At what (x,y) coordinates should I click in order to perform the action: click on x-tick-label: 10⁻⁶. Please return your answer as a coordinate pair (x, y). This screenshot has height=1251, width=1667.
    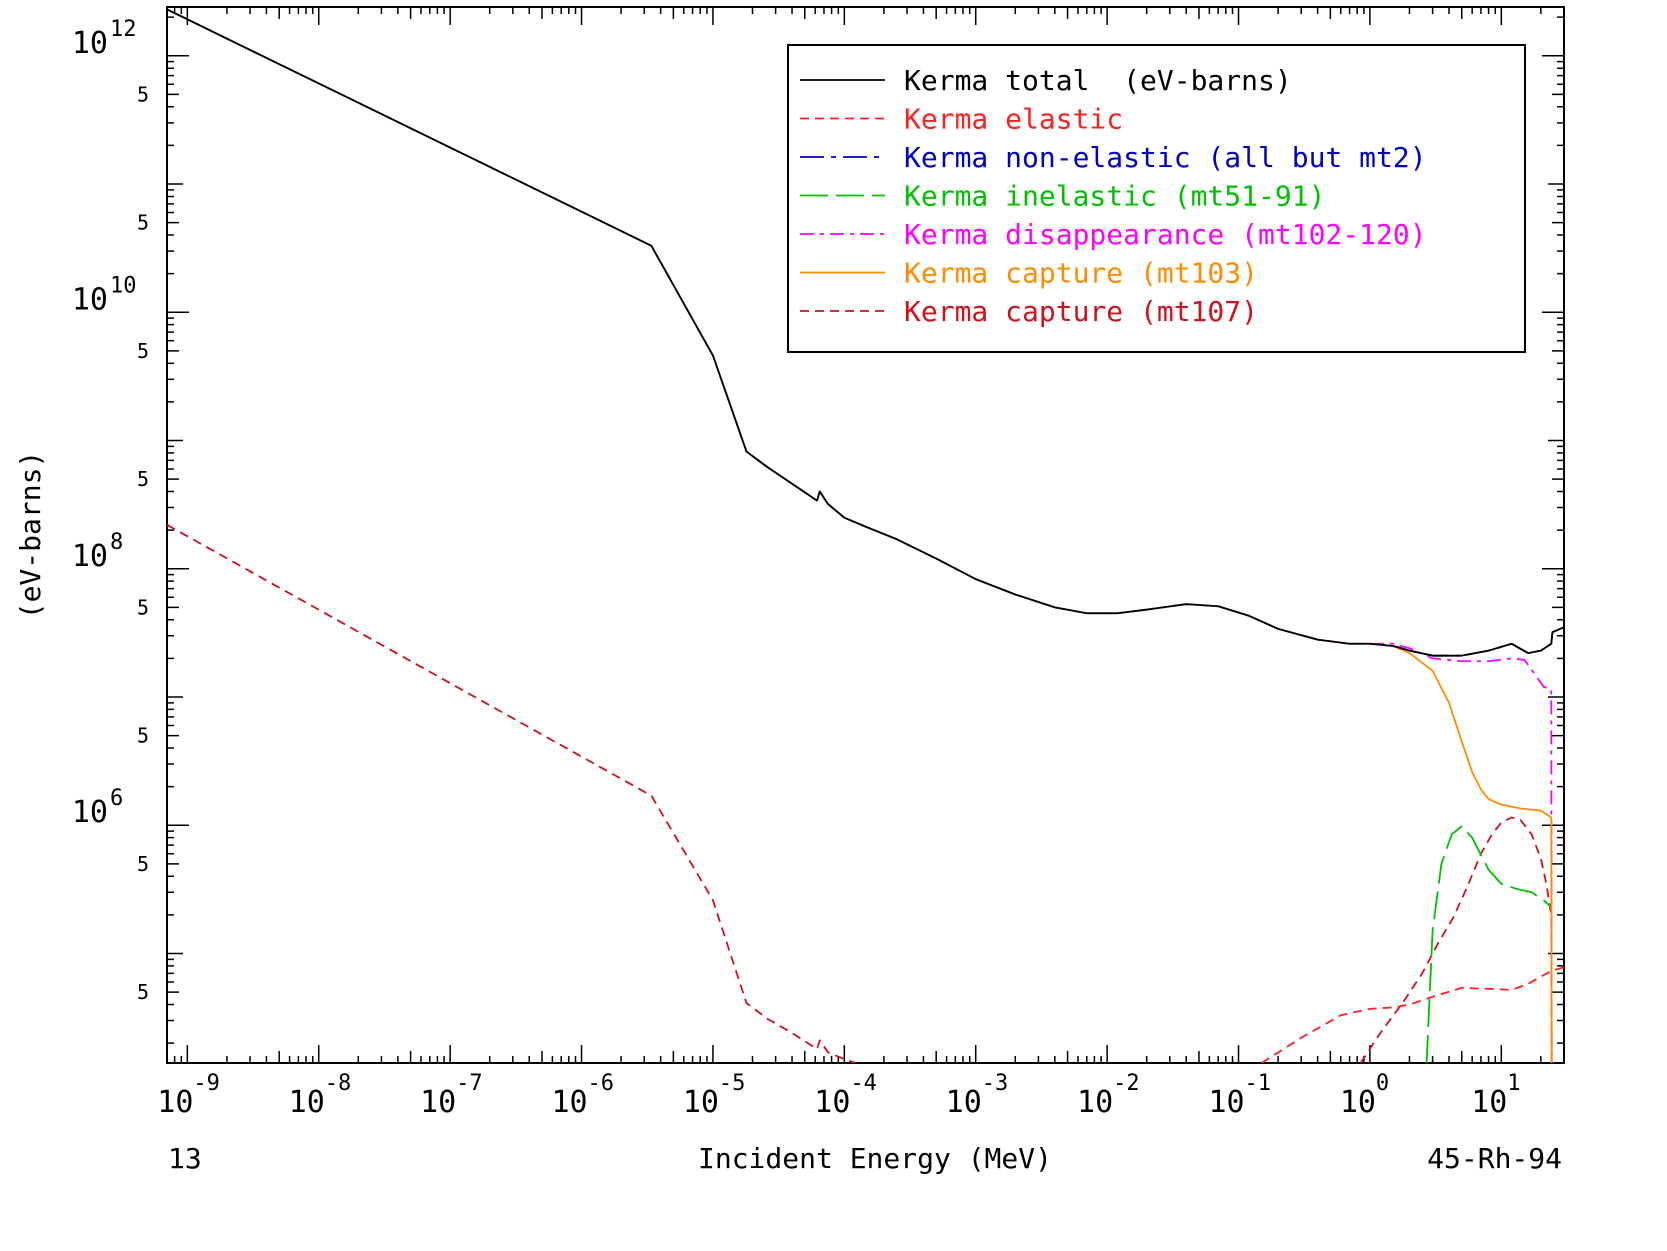
    Looking at the image, I should click on (582, 1095).